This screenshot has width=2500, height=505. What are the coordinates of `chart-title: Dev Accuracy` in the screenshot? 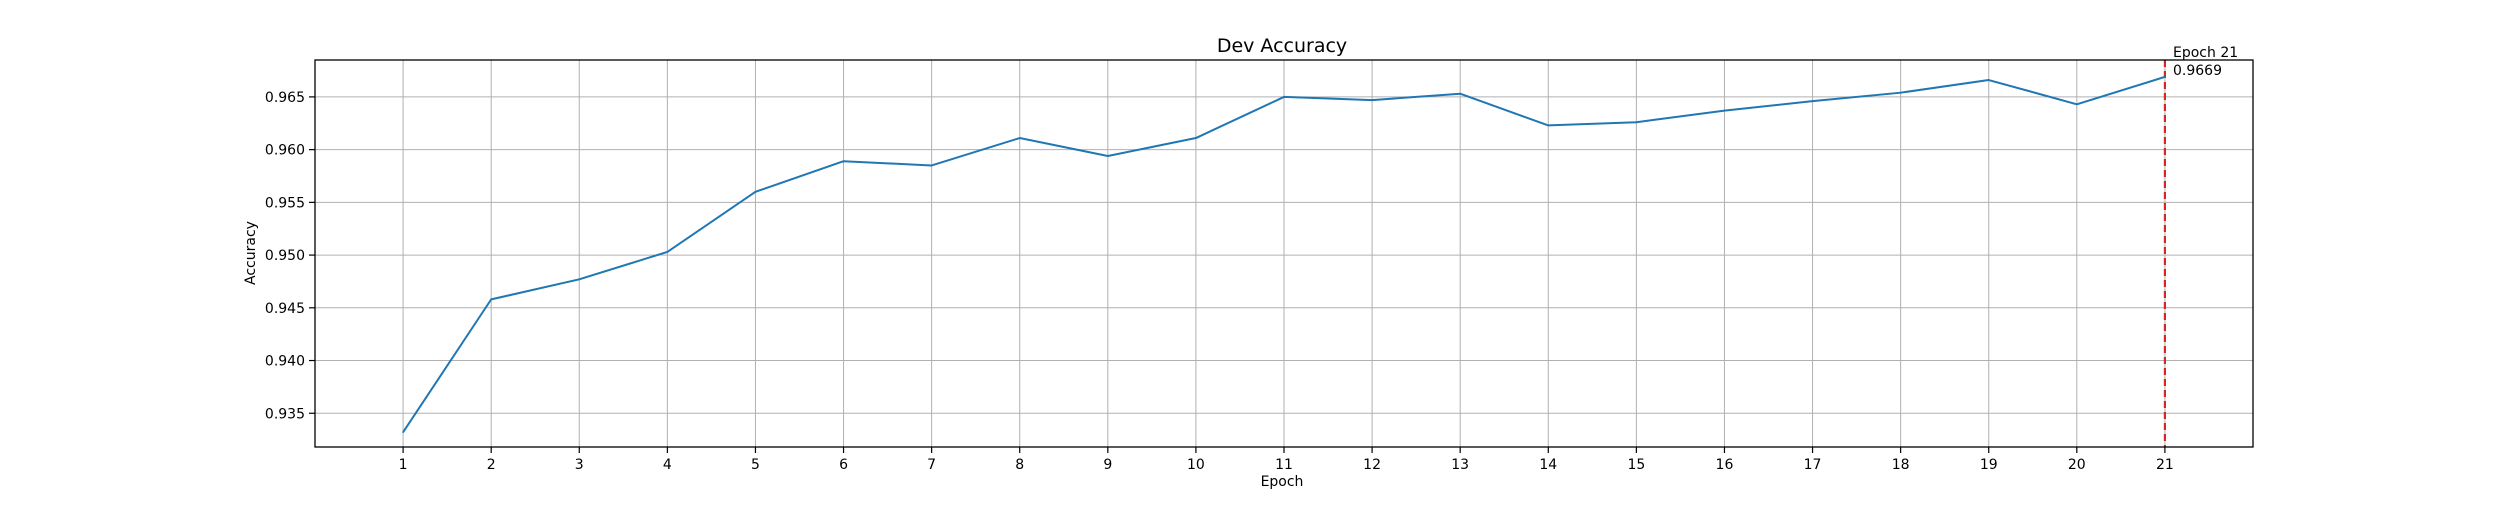 It's located at (1282, 46).